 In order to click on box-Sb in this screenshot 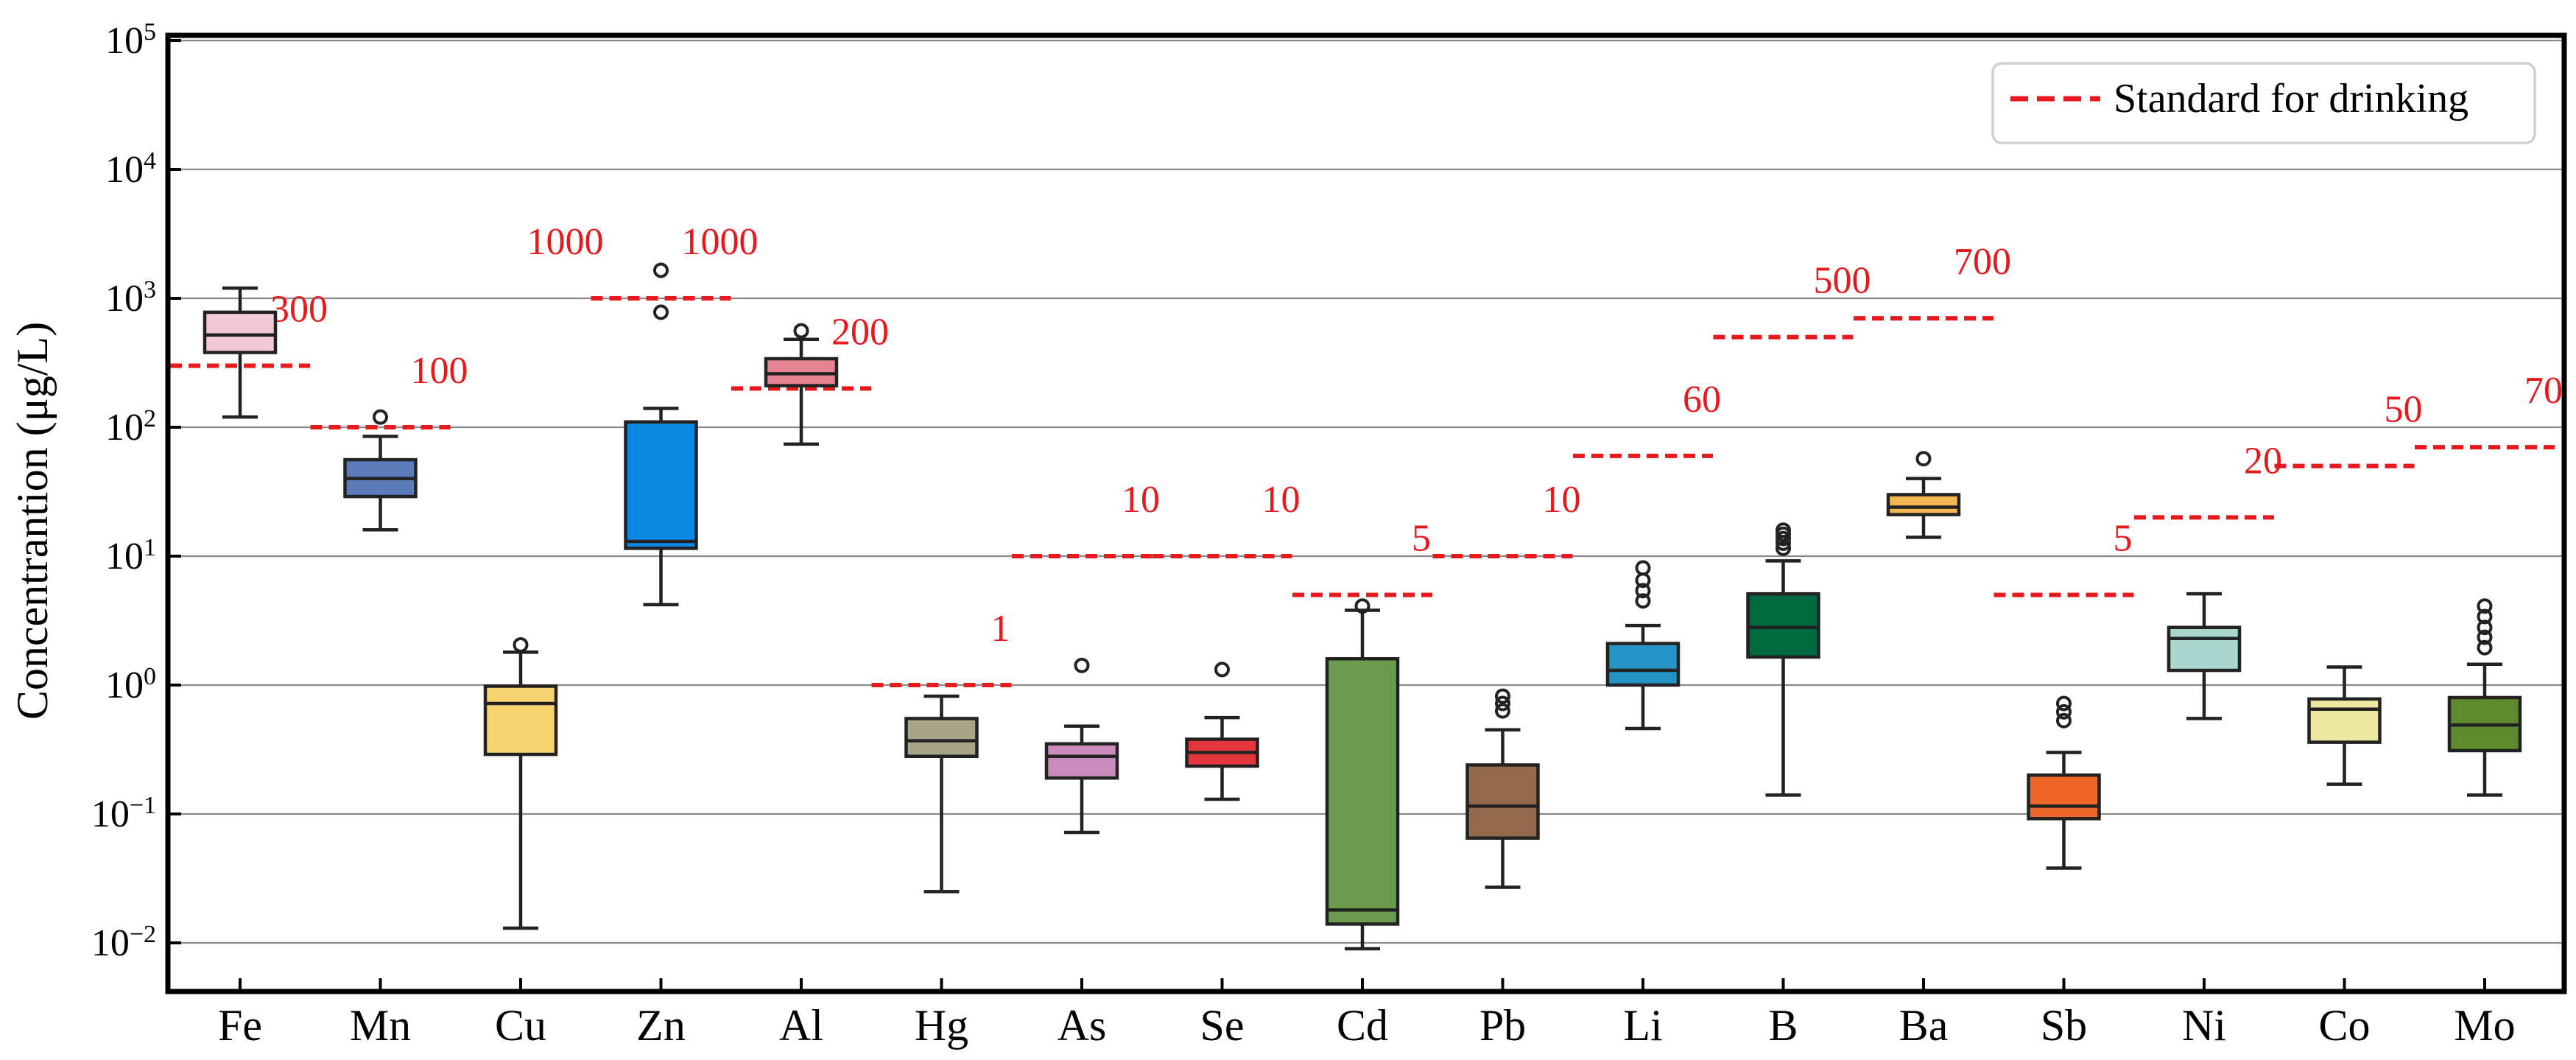, I will do `click(2064, 782)`.